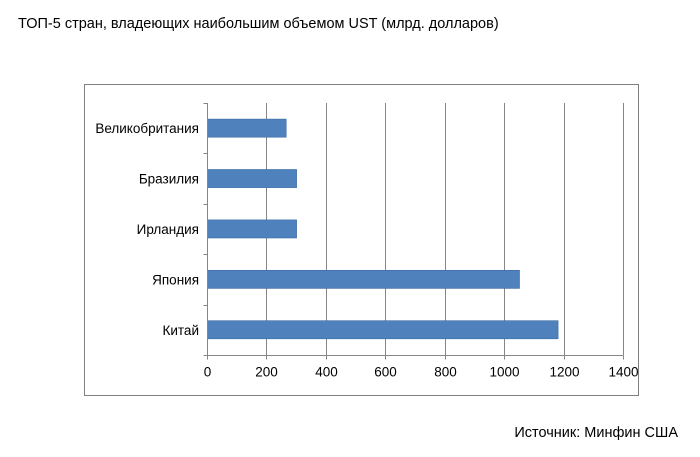 The height and width of the screenshot is (457, 700). What do you see at coordinates (208, 372) in the screenshot?
I see `x-tick-label-0: 0` at bounding box center [208, 372].